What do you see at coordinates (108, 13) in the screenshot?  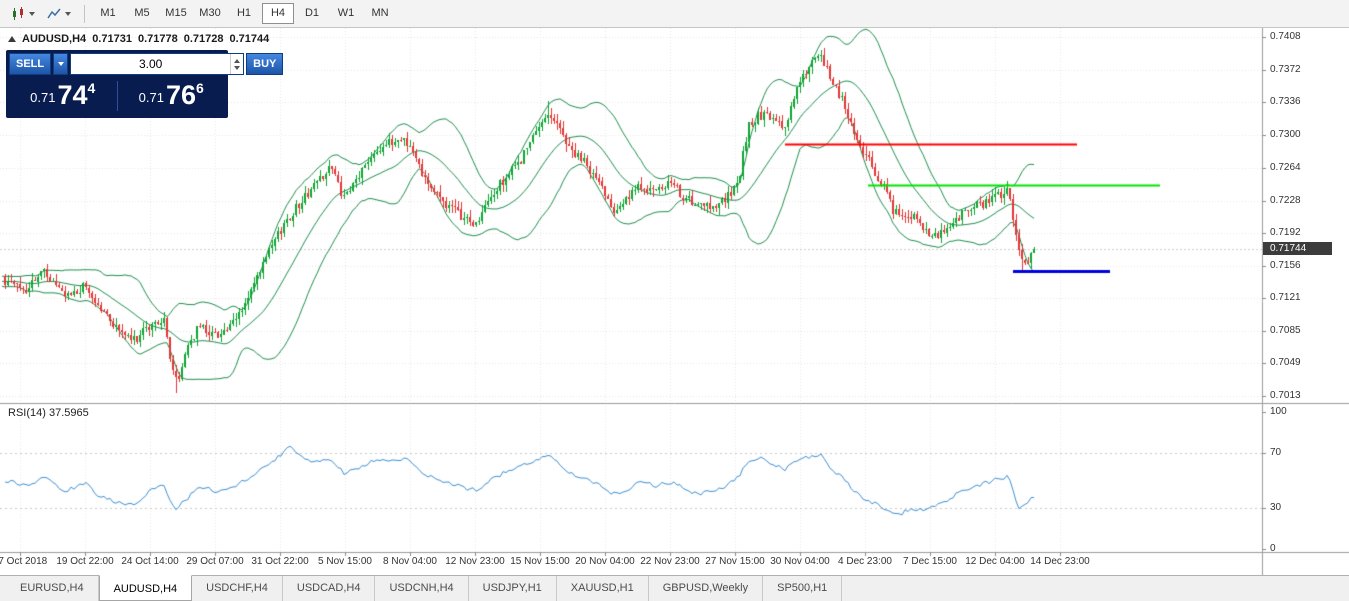 I see `timeframe-button-m1: M1` at bounding box center [108, 13].